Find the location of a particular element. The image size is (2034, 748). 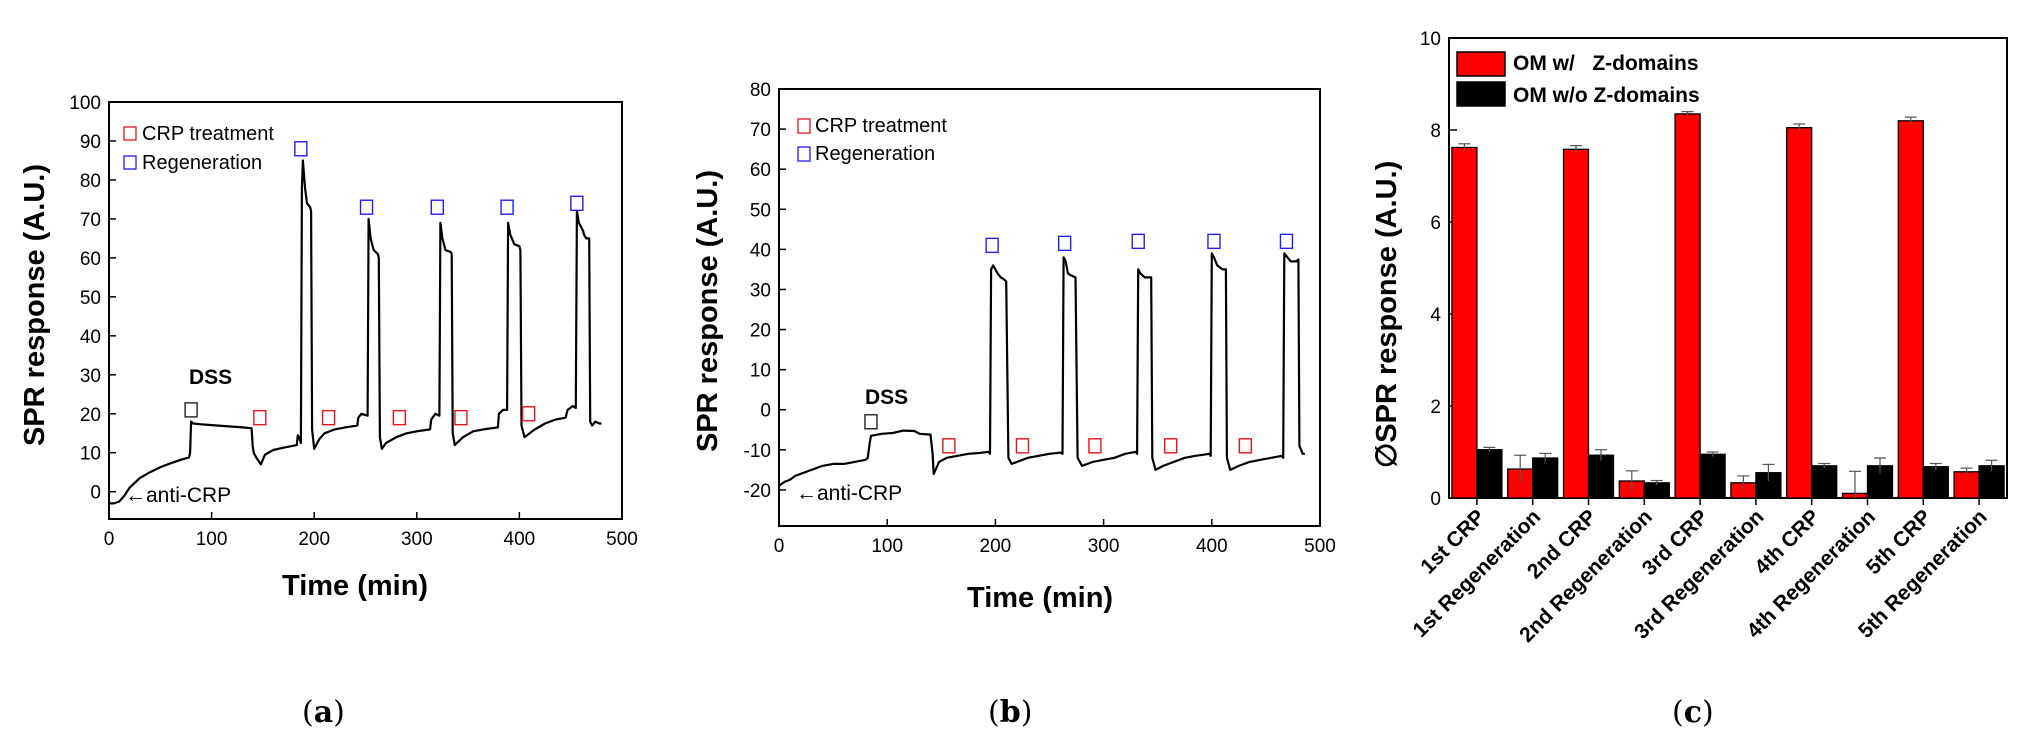

panel-b-trace is located at coordinates (1041, 369).